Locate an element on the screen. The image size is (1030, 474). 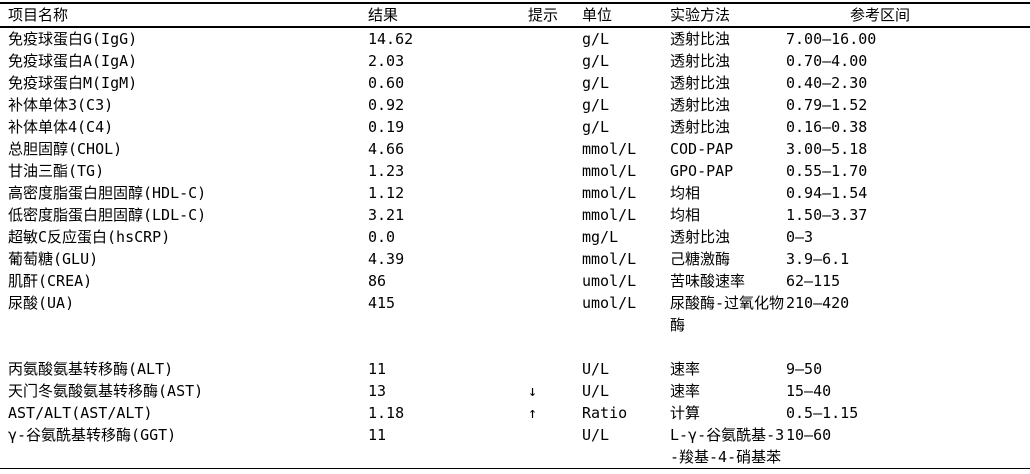
cell-name: 丙氨酸氨基转移酶(ALT) is located at coordinates (91, 369).